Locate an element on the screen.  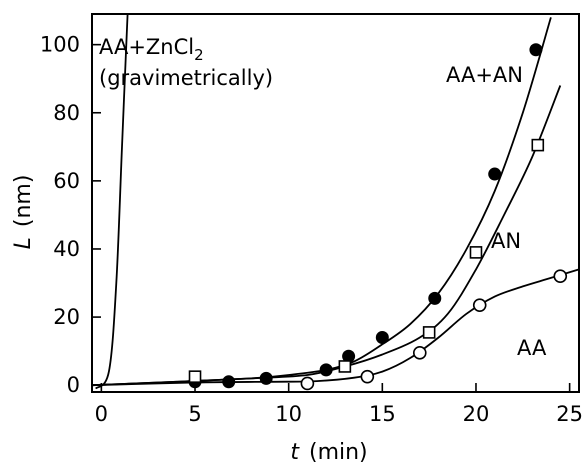
annotation-main-text: AA+ZnCl is located at coordinates (146, 47).